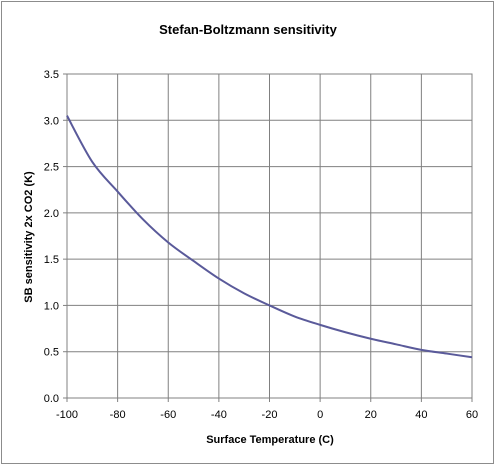 This screenshot has width=497, height=467. Describe the element at coordinates (270, 440) in the screenshot. I see `x-axis-label: Surface Temperature (C)` at that location.